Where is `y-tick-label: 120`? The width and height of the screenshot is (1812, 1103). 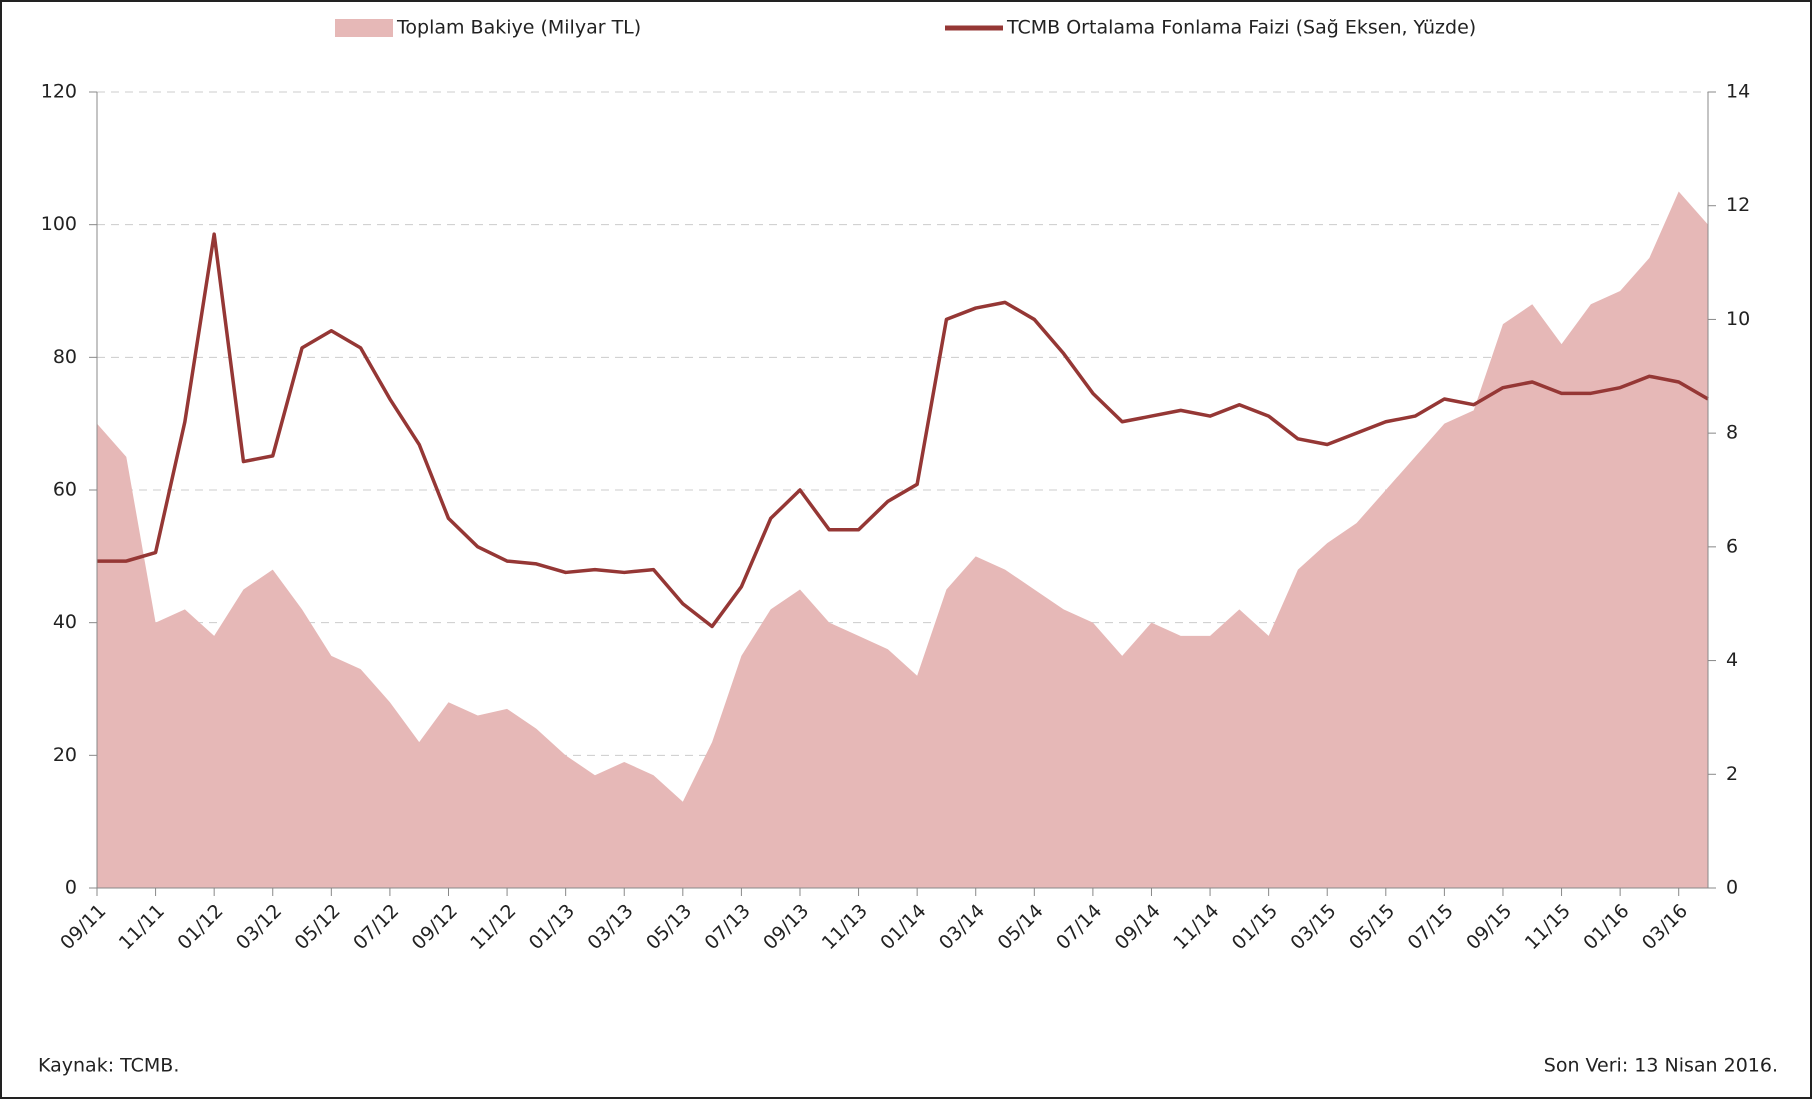 y-tick-label: 120 is located at coordinates (59, 92).